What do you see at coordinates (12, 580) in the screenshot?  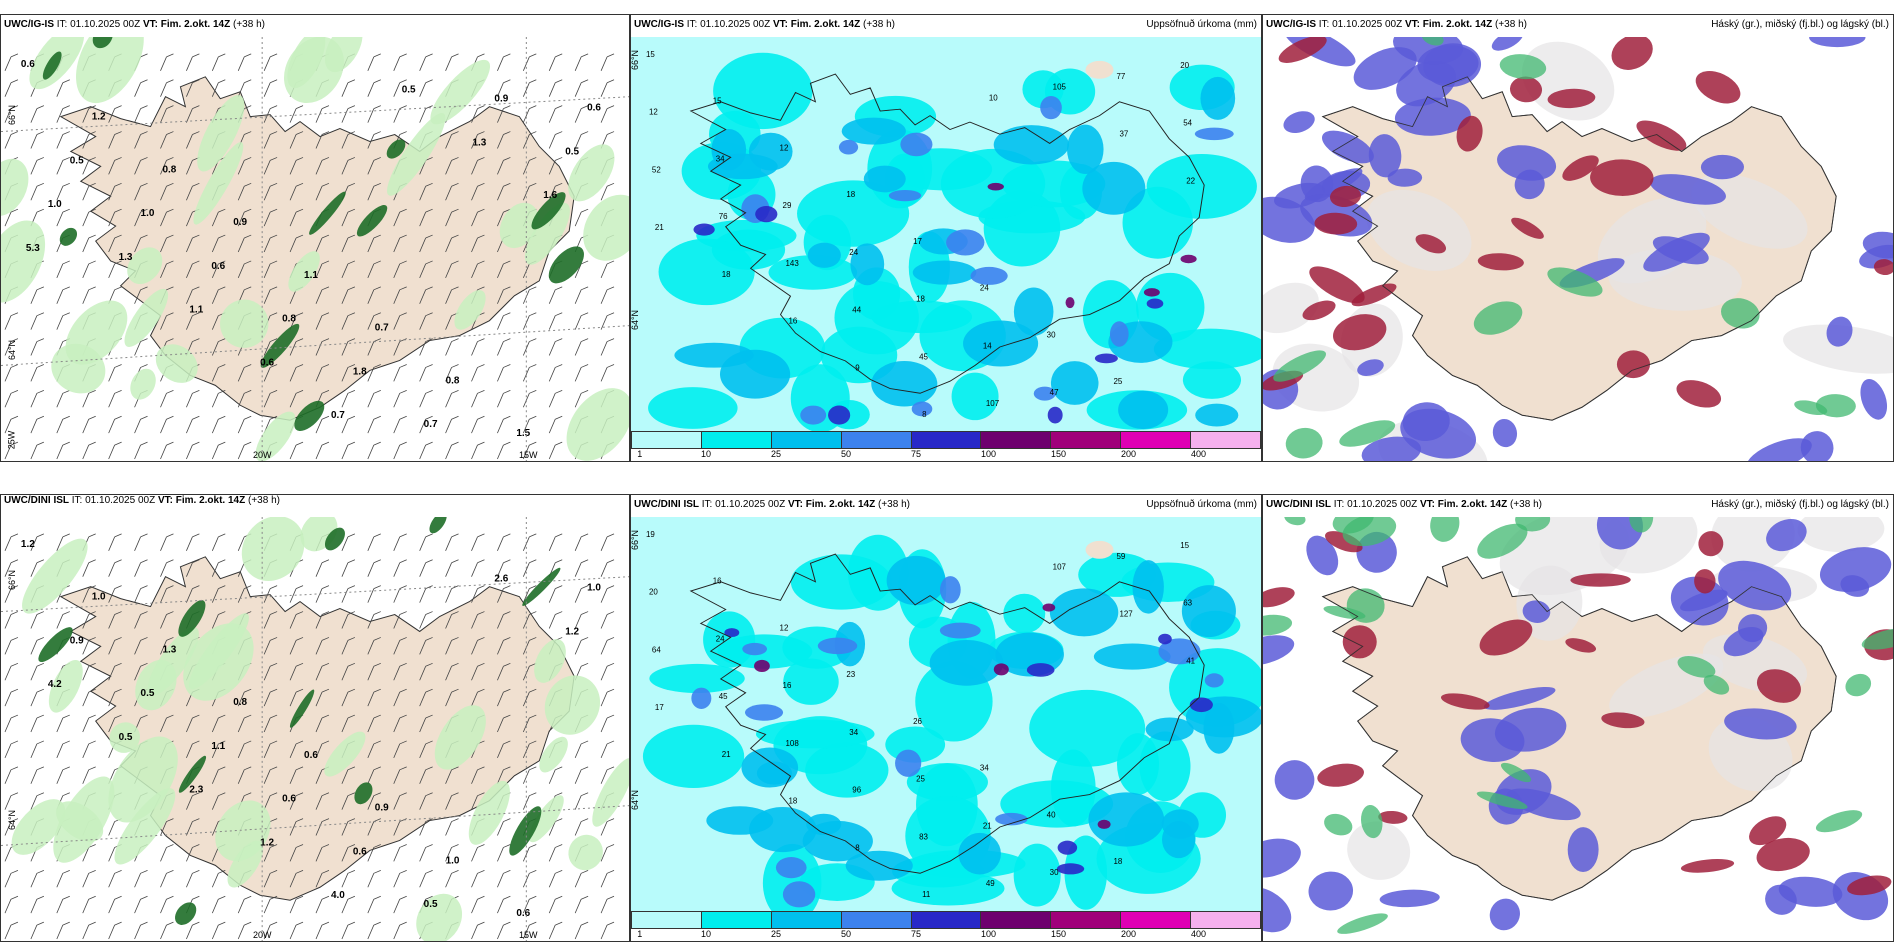 I see `lat-label: 66°N` at bounding box center [12, 580].